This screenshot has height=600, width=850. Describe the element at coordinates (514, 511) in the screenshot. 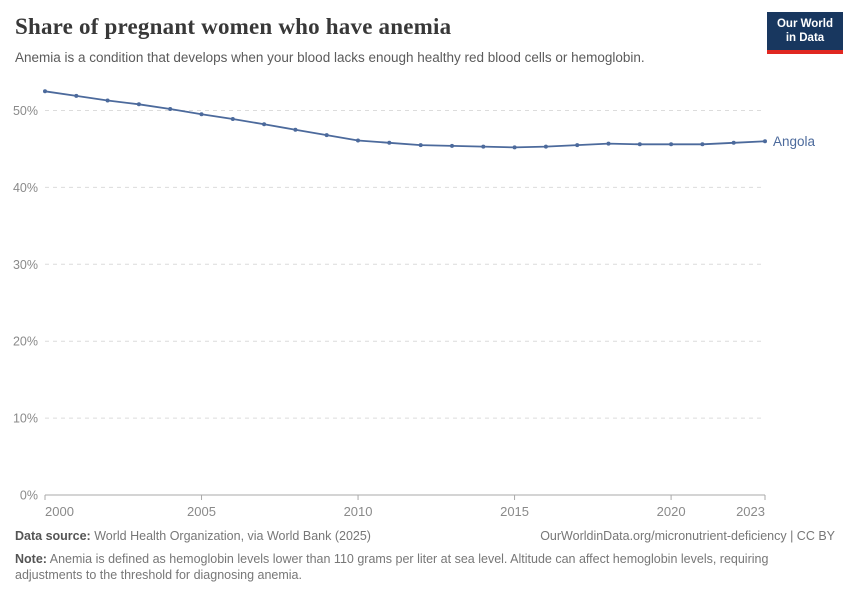

I see `x-tick-label: 2015` at that location.